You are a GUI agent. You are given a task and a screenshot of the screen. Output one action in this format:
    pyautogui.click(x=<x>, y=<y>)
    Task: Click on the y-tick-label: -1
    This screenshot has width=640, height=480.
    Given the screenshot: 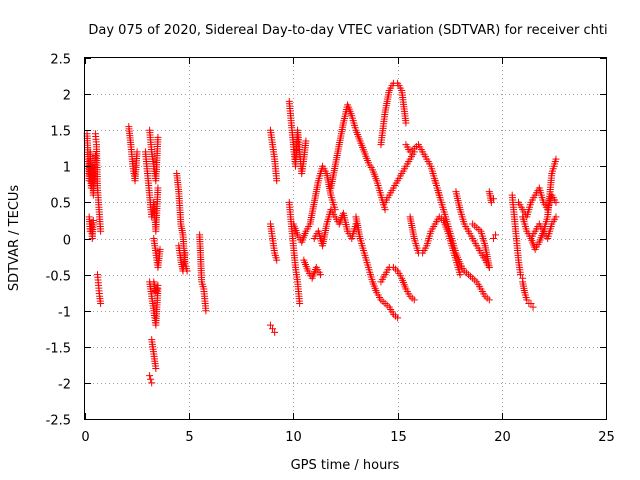 What is the action you would take?
    pyautogui.click(x=64, y=313)
    